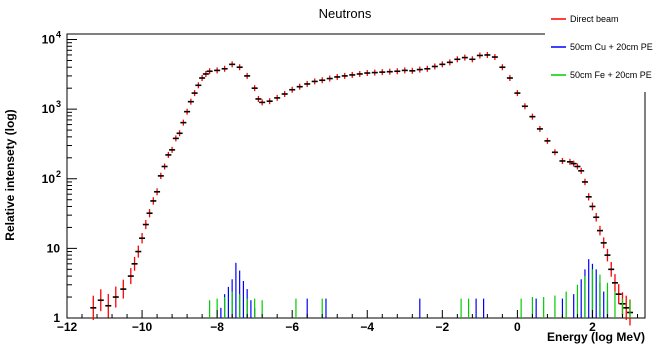 This screenshot has height=349, width=661. What do you see at coordinates (611, 47) in the screenshot?
I see `legend-label: 50cm Cu + 20cm PE` at bounding box center [611, 47].